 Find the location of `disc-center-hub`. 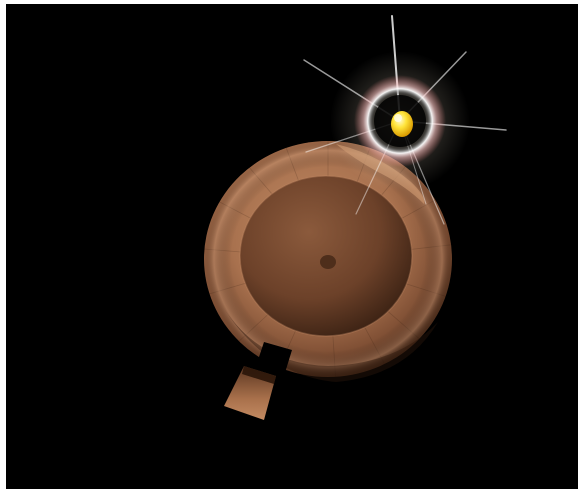

disc-center-hub is located at coordinates (328, 262).